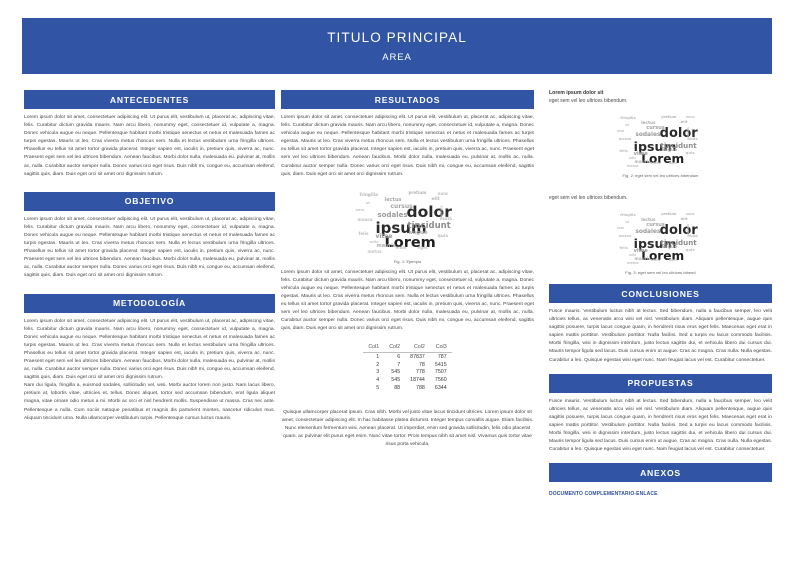 This screenshot has width=794, height=577. I want to click on wordcloud-word: cursus, so click(655, 225).